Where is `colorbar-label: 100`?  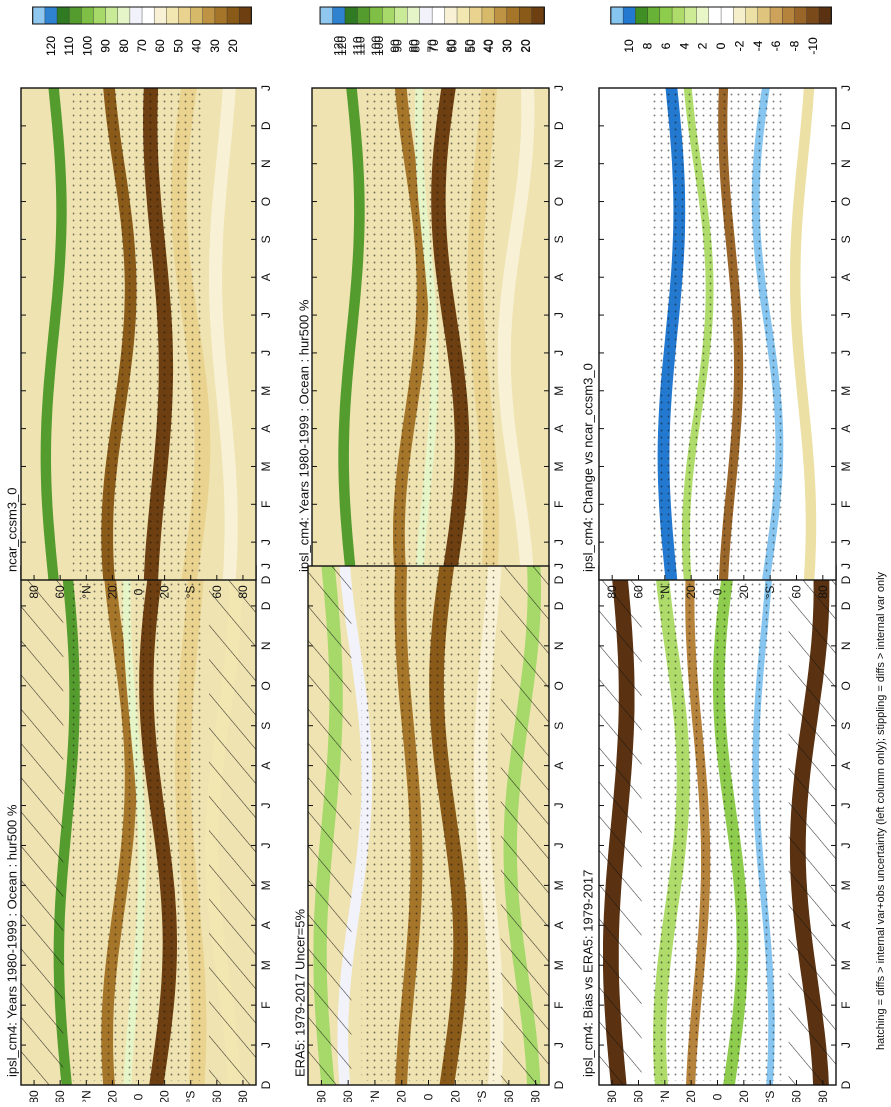
colorbar-label: 100 is located at coordinates (87, 46).